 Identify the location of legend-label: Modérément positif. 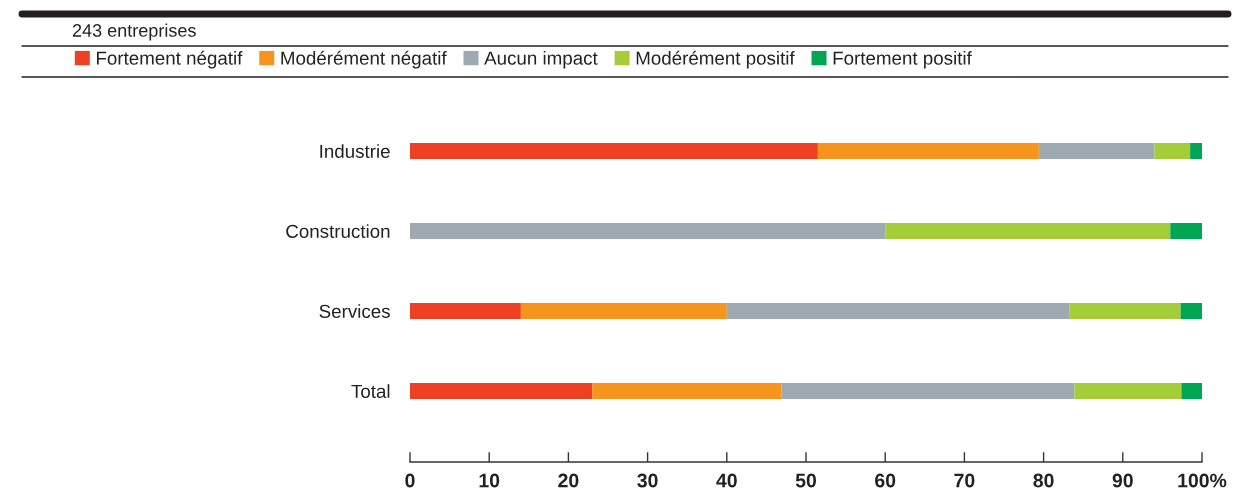
(715, 59).